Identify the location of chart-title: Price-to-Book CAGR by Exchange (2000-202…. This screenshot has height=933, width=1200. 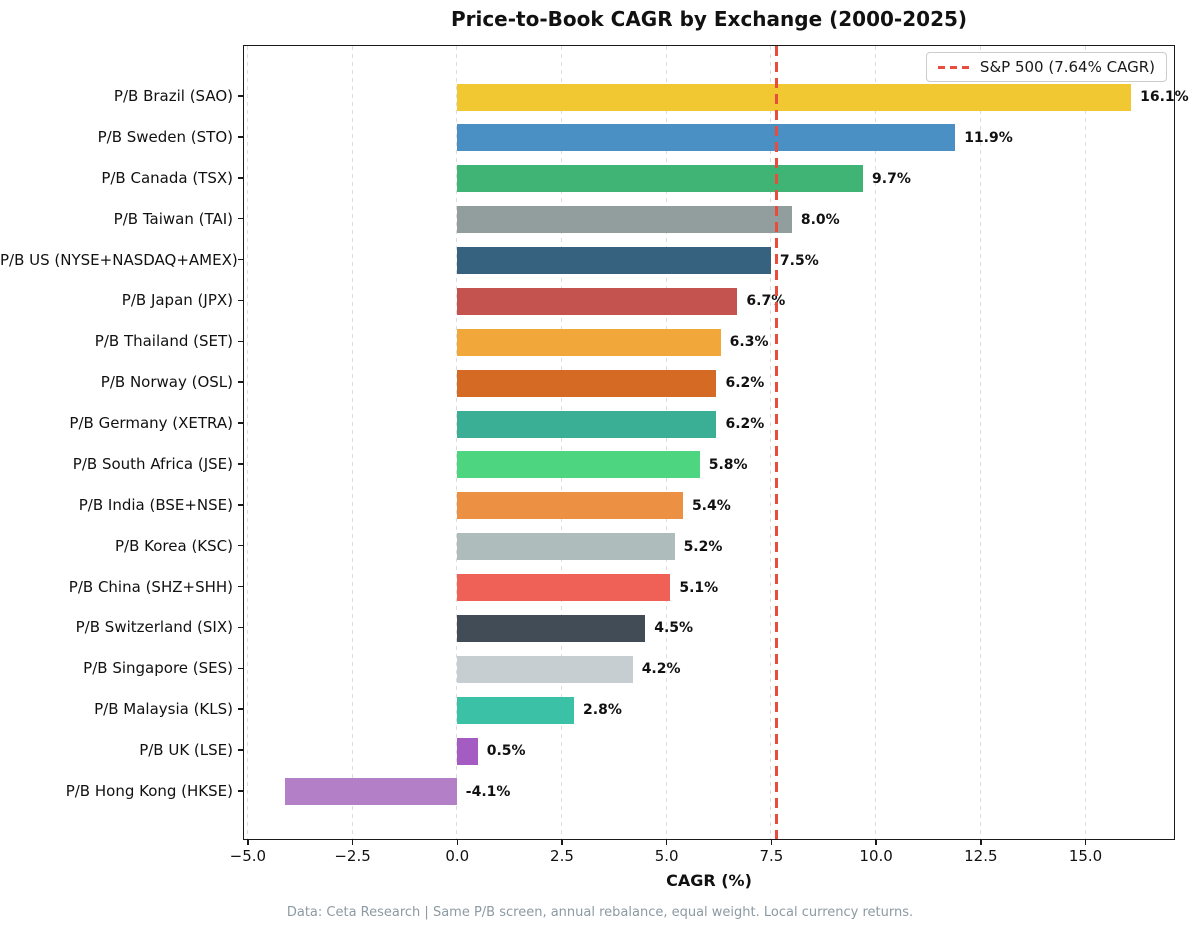
(709, 19).